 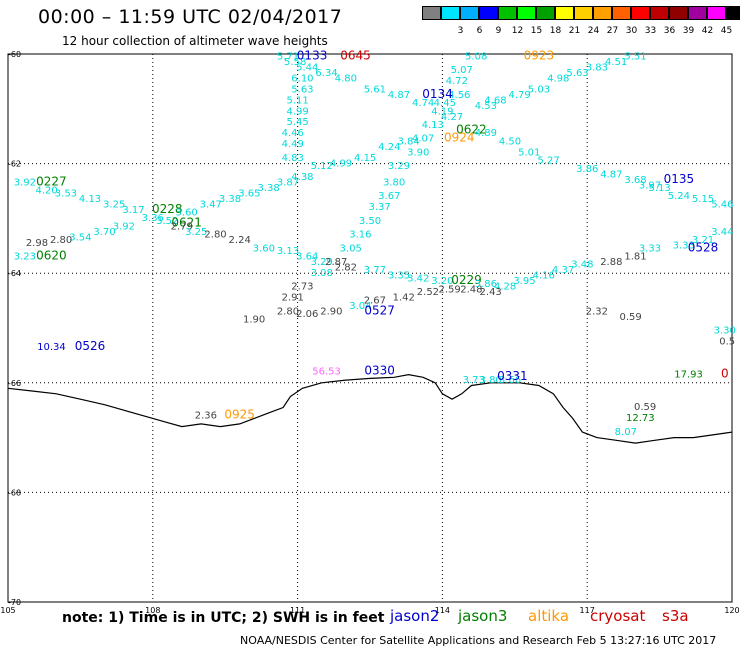 I want to click on wave-height-label: 3.80, so click(x=491, y=380).